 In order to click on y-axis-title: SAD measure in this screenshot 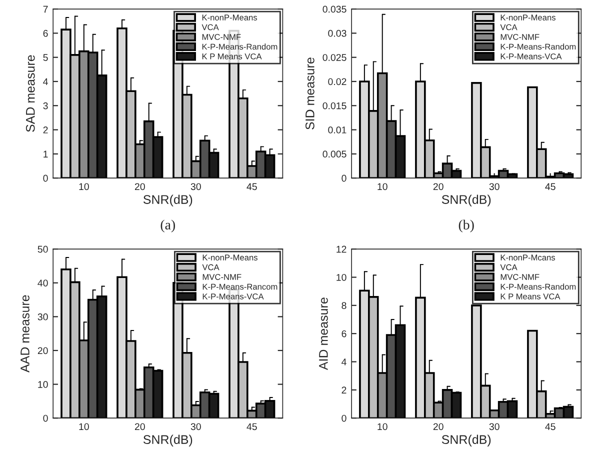, I will do `click(30, 93)`.